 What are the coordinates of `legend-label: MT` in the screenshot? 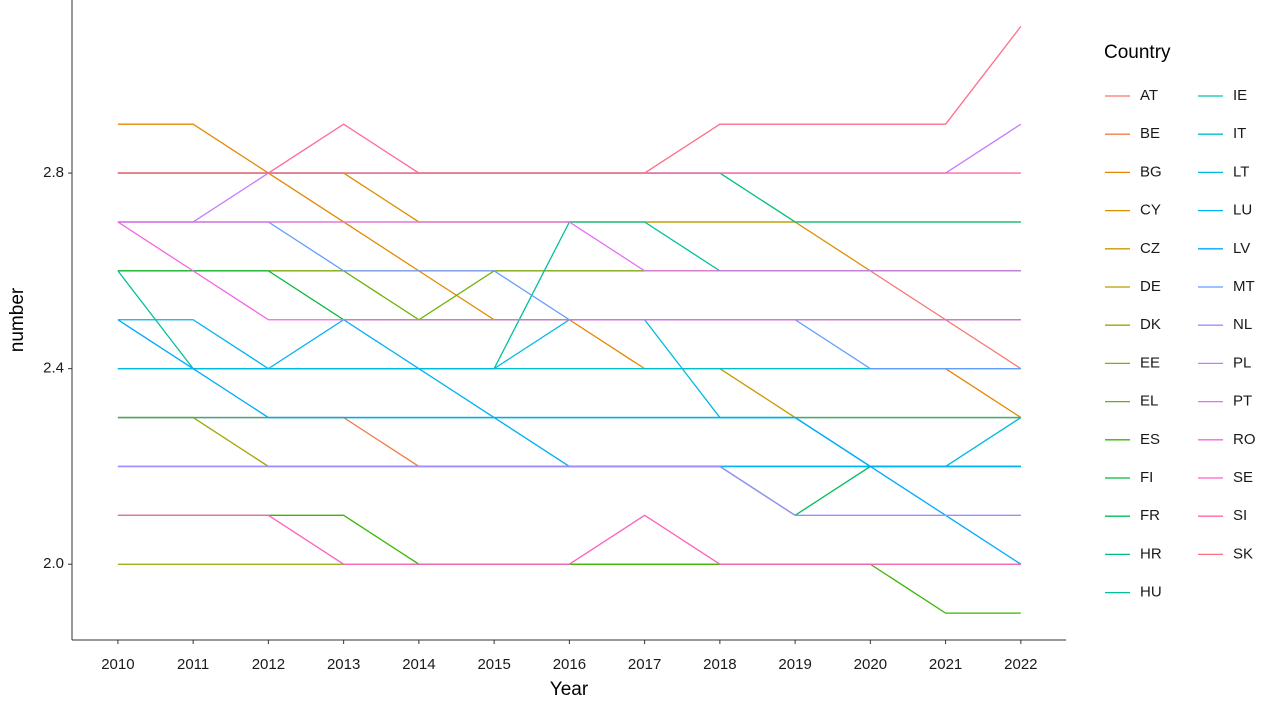 It's located at (1244, 286).